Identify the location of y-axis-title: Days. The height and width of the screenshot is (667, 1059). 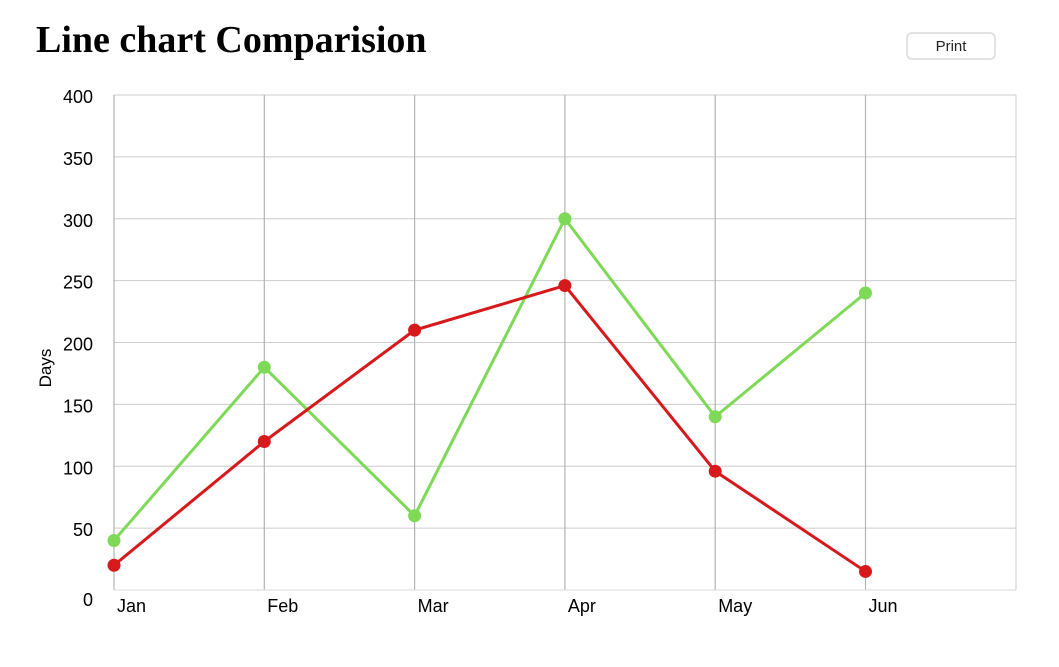
(45, 368).